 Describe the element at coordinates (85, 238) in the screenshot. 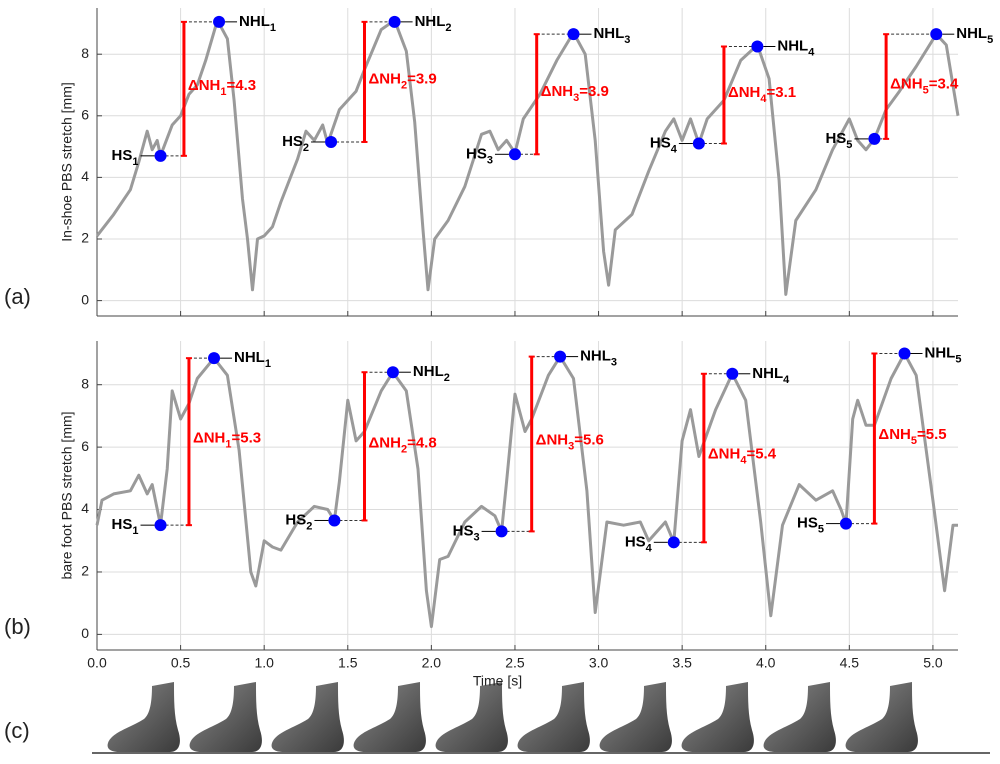

I see `y-tick-label: 2` at that location.